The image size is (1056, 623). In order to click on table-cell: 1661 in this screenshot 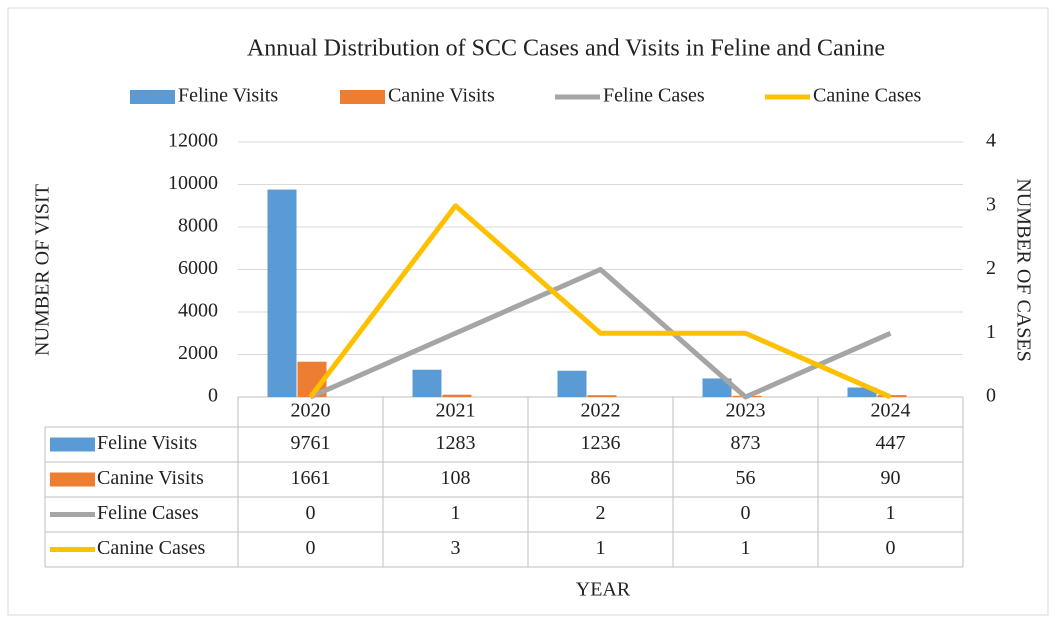, I will do `click(311, 478)`.